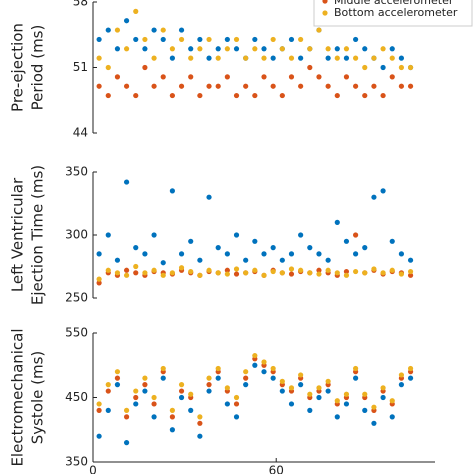 The height and width of the screenshot is (474, 474). I want to click on y-tick-label: 300, so click(76, 235).